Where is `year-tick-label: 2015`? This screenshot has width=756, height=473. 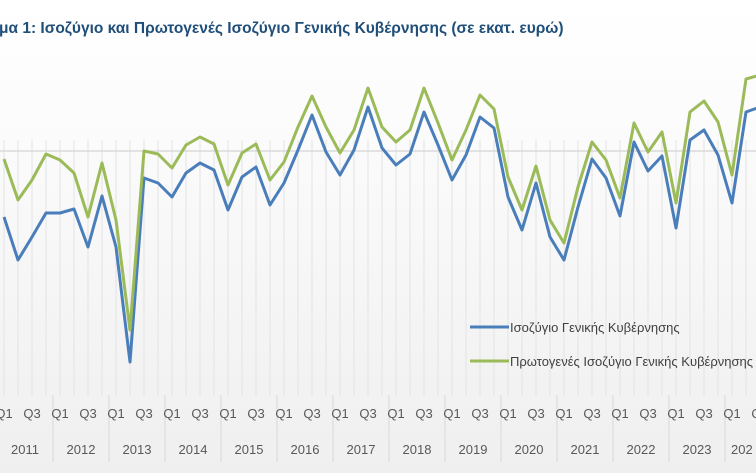
year-tick-label: 2015 is located at coordinates (249, 449).